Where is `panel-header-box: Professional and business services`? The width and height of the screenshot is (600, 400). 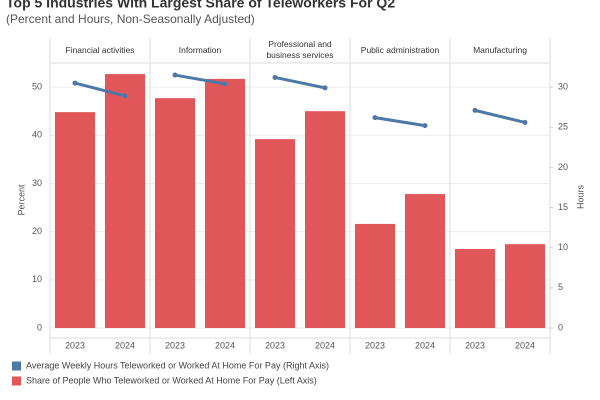 panel-header-box: Professional and business services is located at coordinates (300, 49).